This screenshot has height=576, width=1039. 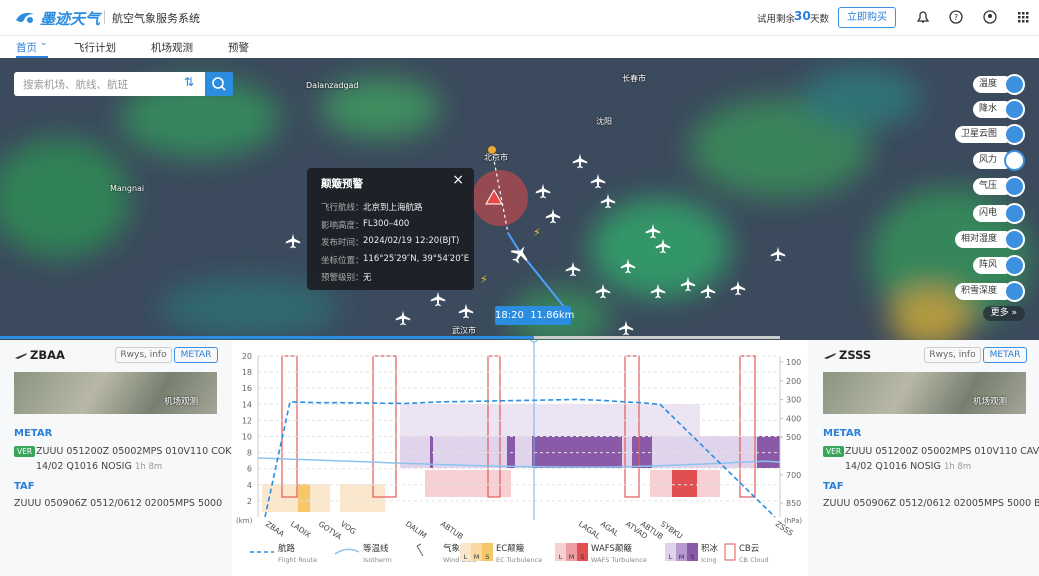 I want to click on product-name: 航空气象服务系统, so click(x=156, y=18).